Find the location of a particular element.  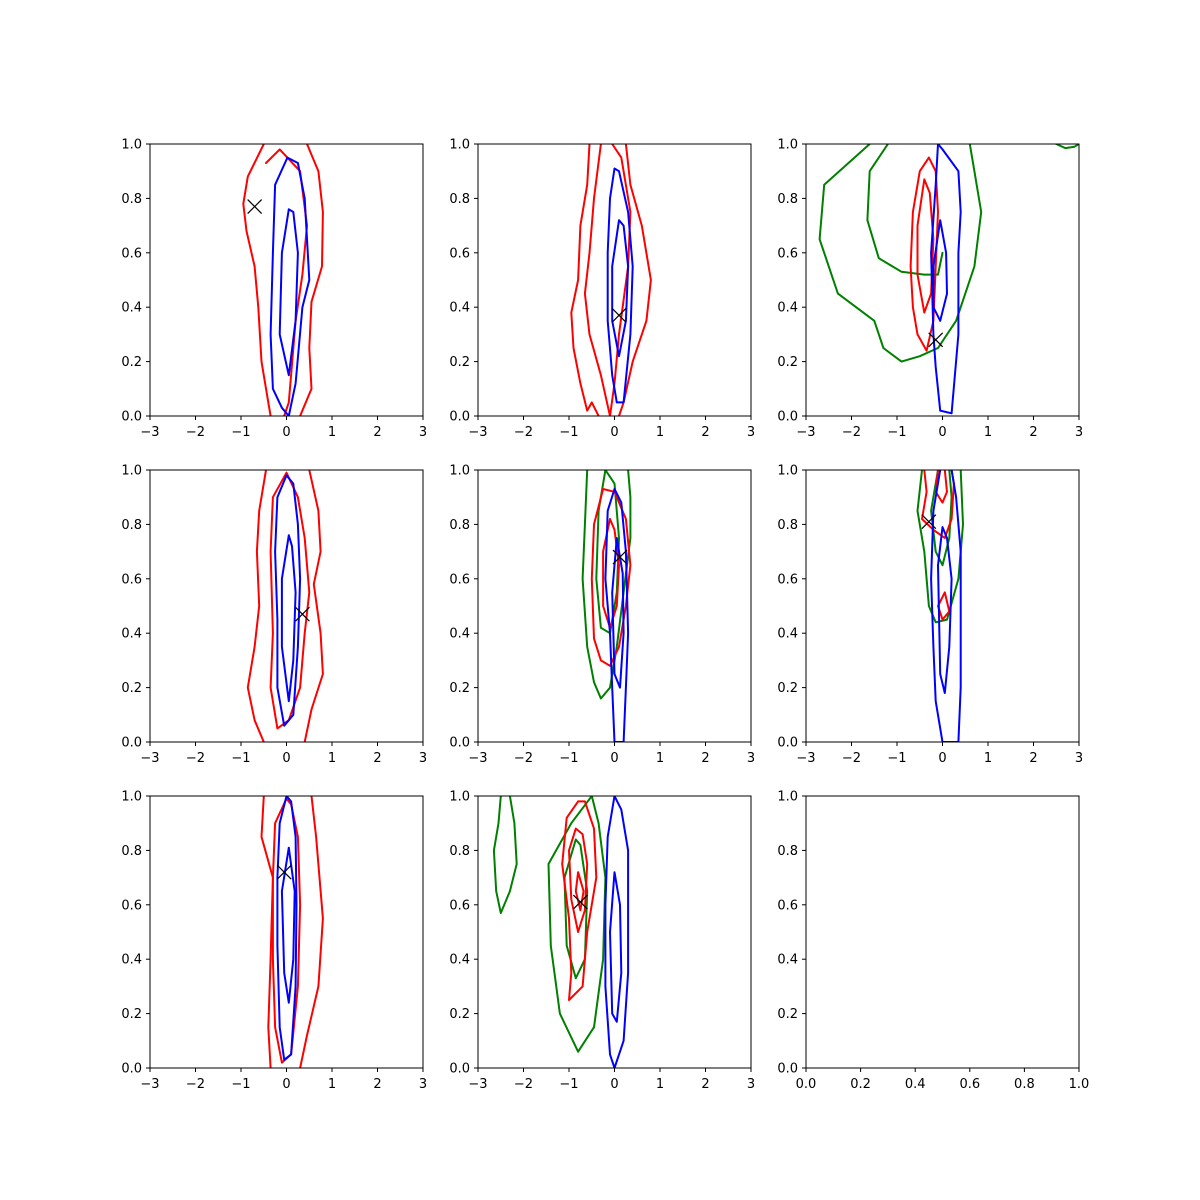

subplot-5: −3 −2 −1 0 1 2 3 0.0 0.2 0.4 0.6 0.8 1.0 is located at coordinates (602, 615).